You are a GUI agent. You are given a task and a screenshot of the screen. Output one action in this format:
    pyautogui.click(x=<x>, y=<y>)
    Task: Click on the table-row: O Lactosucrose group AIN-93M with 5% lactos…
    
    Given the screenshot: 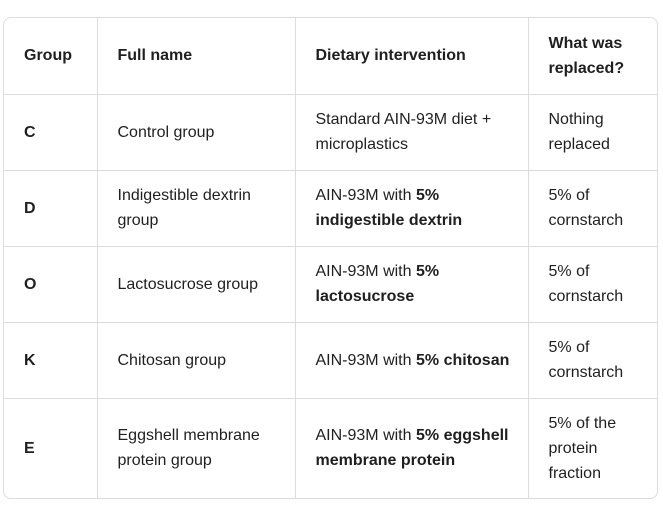 What is the action you would take?
    pyautogui.click(x=330, y=284)
    